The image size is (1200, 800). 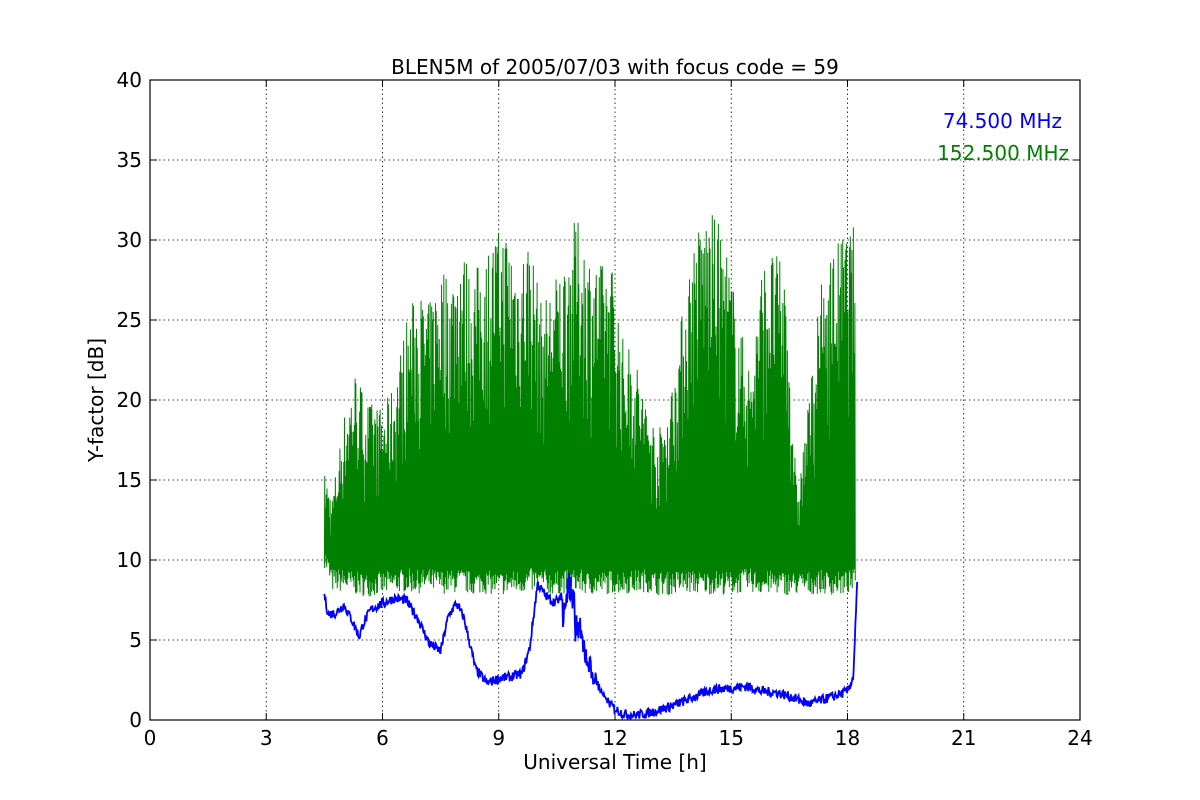 What do you see at coordinates (498, 738) in the screenshot?
I see `x-tick-label: 9` at bounding box center [498, 738].